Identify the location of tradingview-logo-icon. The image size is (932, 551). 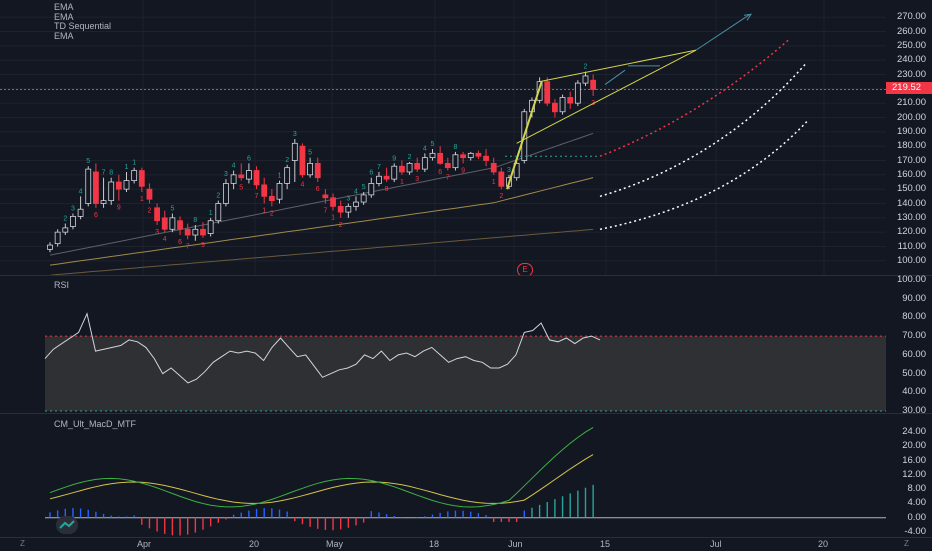
(67, 525).